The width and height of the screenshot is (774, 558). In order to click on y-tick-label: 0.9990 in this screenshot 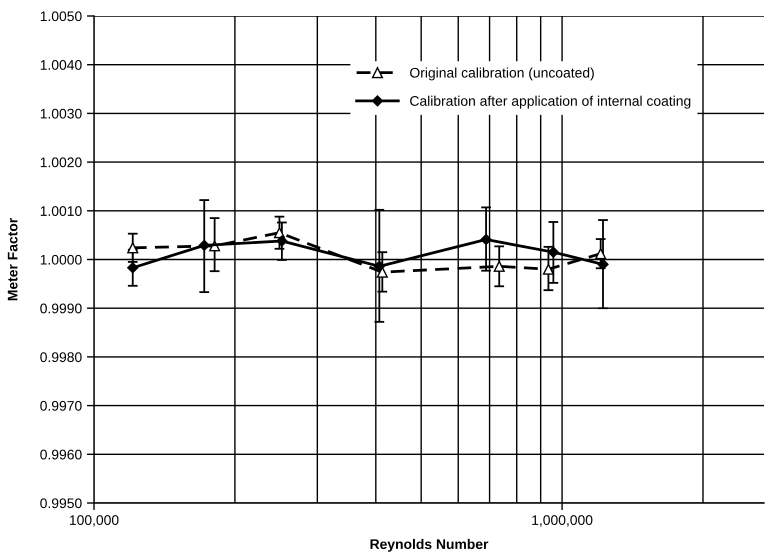, I will do `click(61, 309)`.